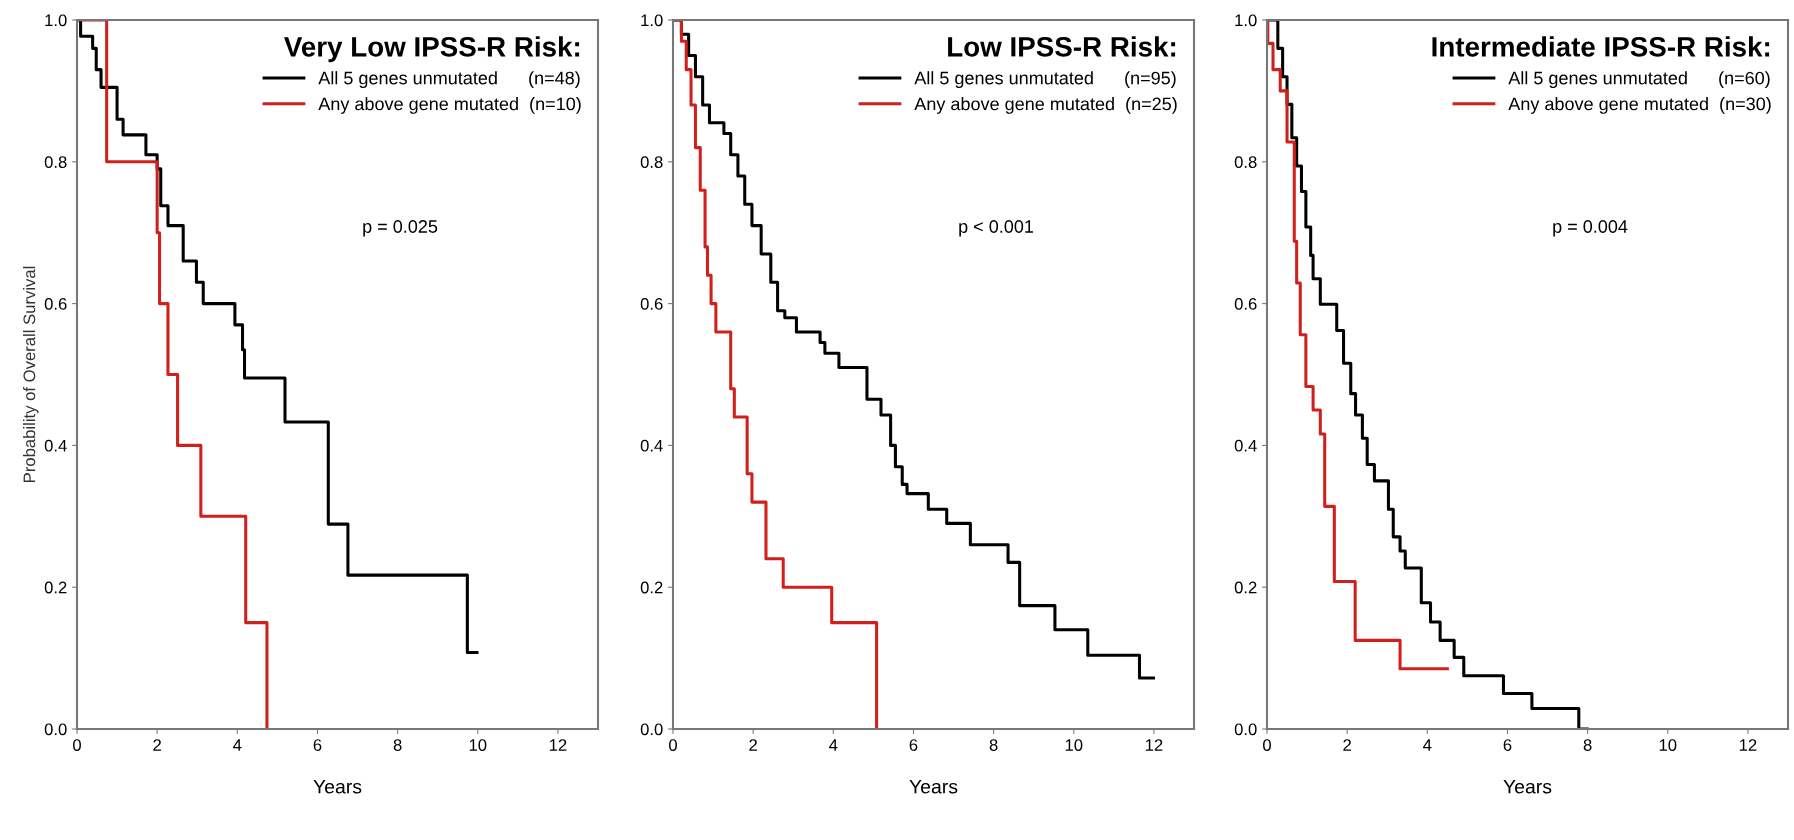  What do you see at coordinates (1045, 105) in the screenshot?
I see `legend-label: Any above gene mutated (n=25)` at bounding box center [1045, 105].